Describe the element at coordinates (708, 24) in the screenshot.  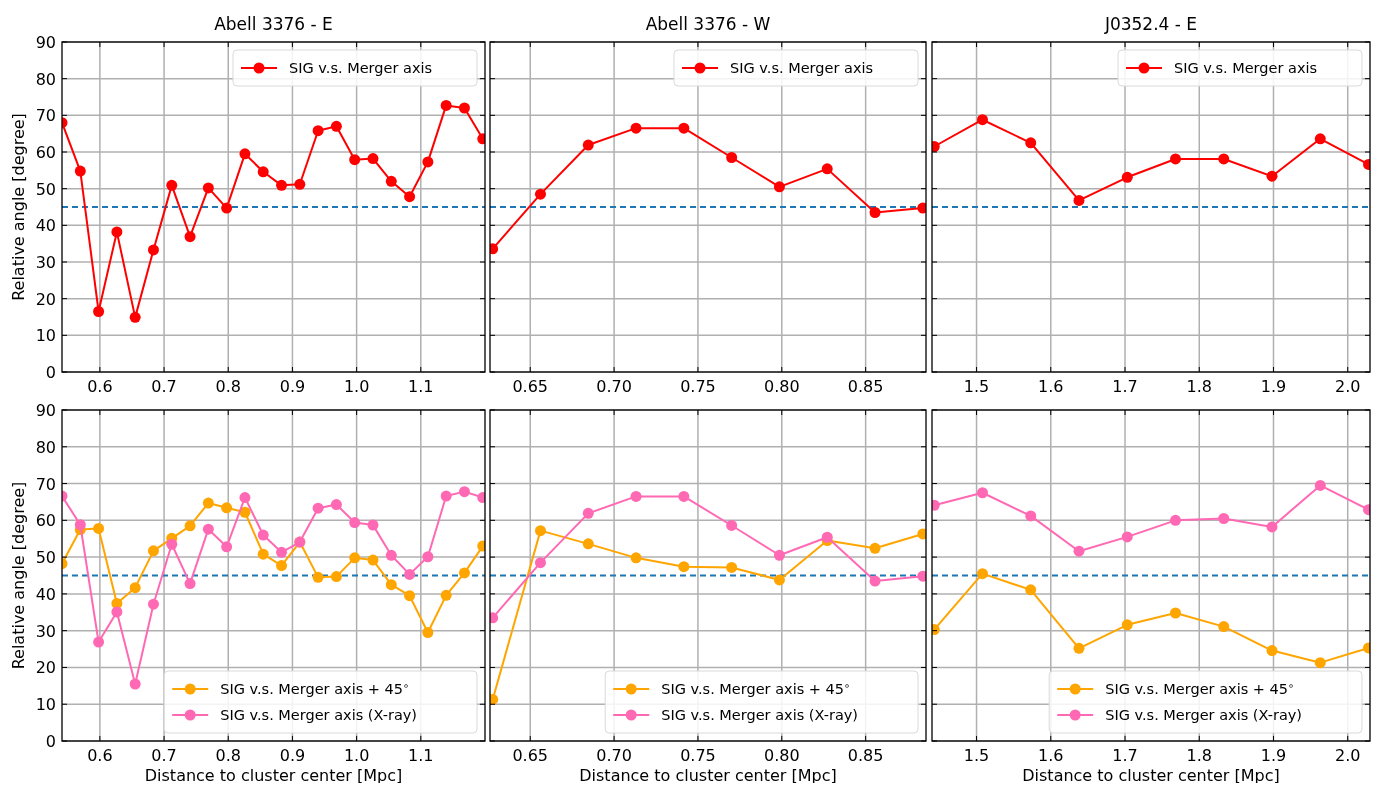
I see `chart-title: Abell 3376 - W` at that location.